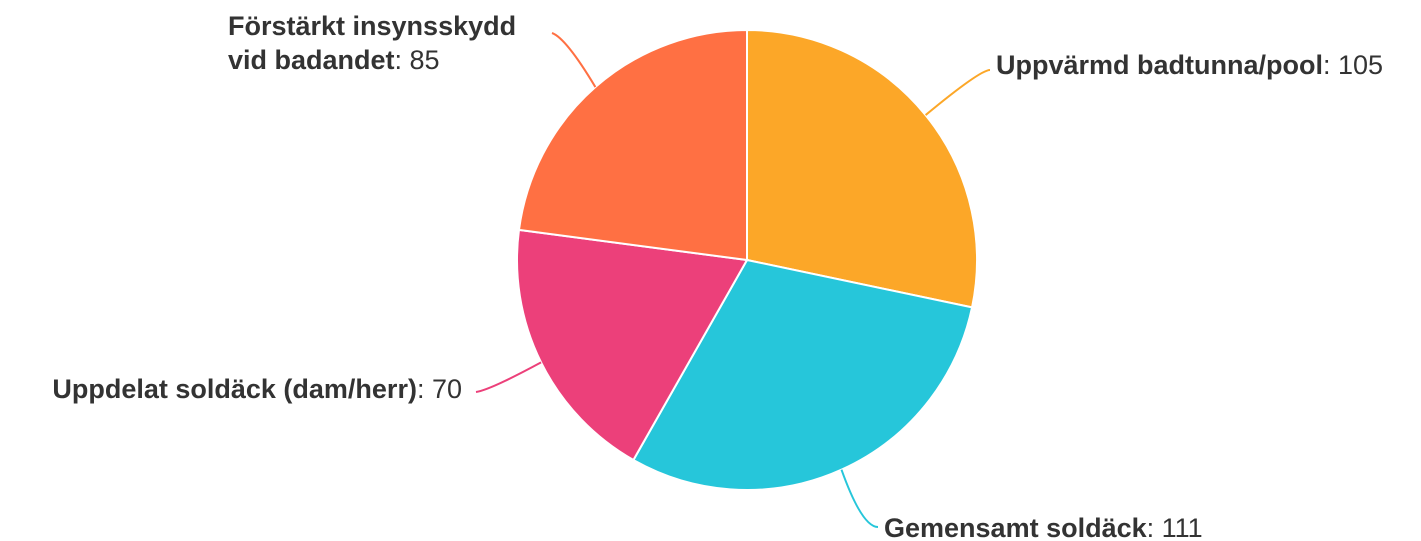 The image size is (1421, 541). What do you see at coordinates (1189, 65) in the screenshot?
I see `slice-label: Uppvärmd badtunna/pool: 105` at bounding box center [1189, 65].